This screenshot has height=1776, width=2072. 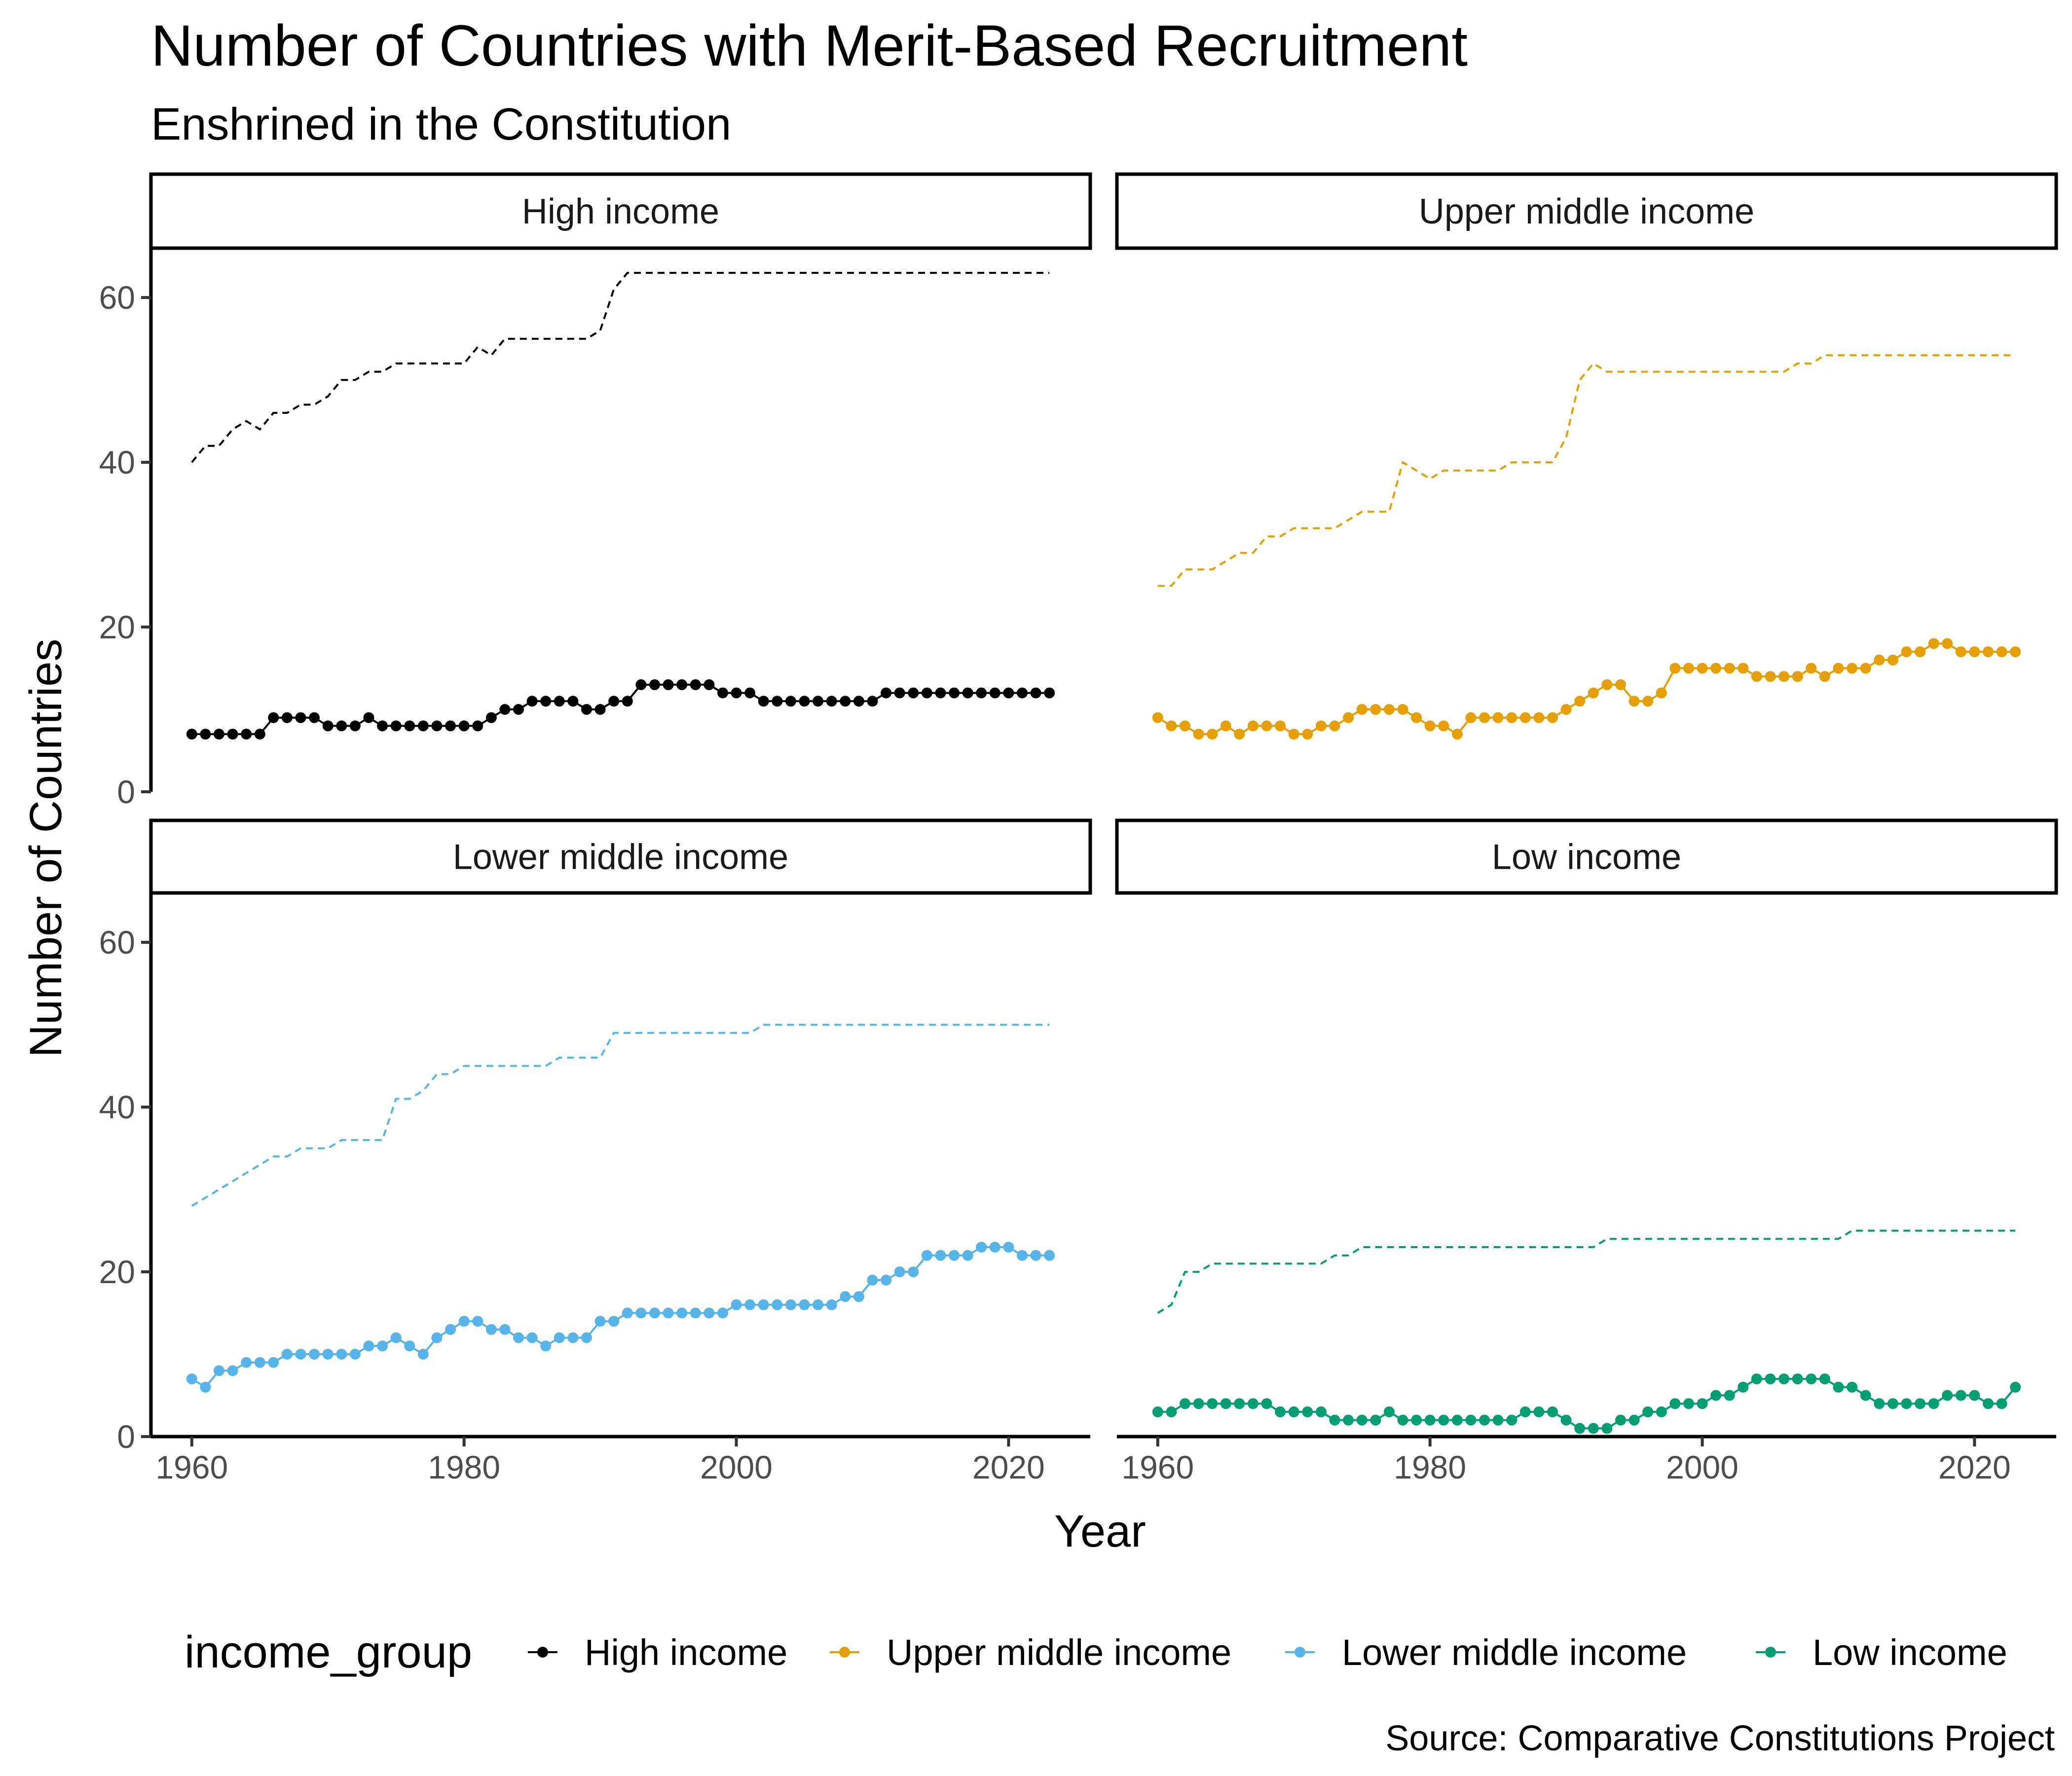 I want to click on series-line-lower-middle-income, so click(x=621, y=1318).